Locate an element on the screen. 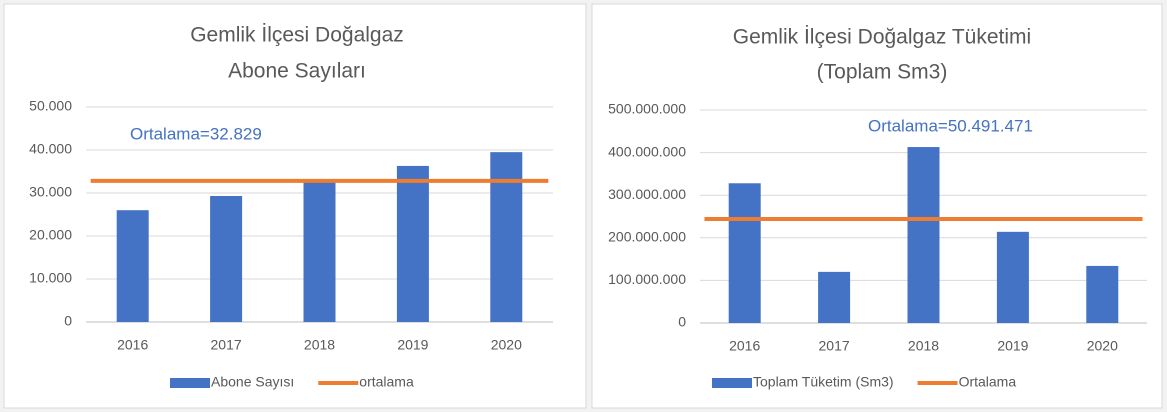 The width and height of the screenshot is (1167, 412). chart-title: Gemlik İlçesi Doğalgaz is located at coordinates (297, 35).